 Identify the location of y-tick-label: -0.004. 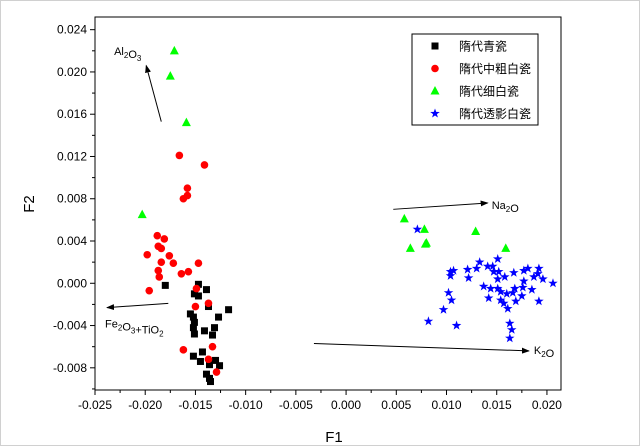
(70, 326).